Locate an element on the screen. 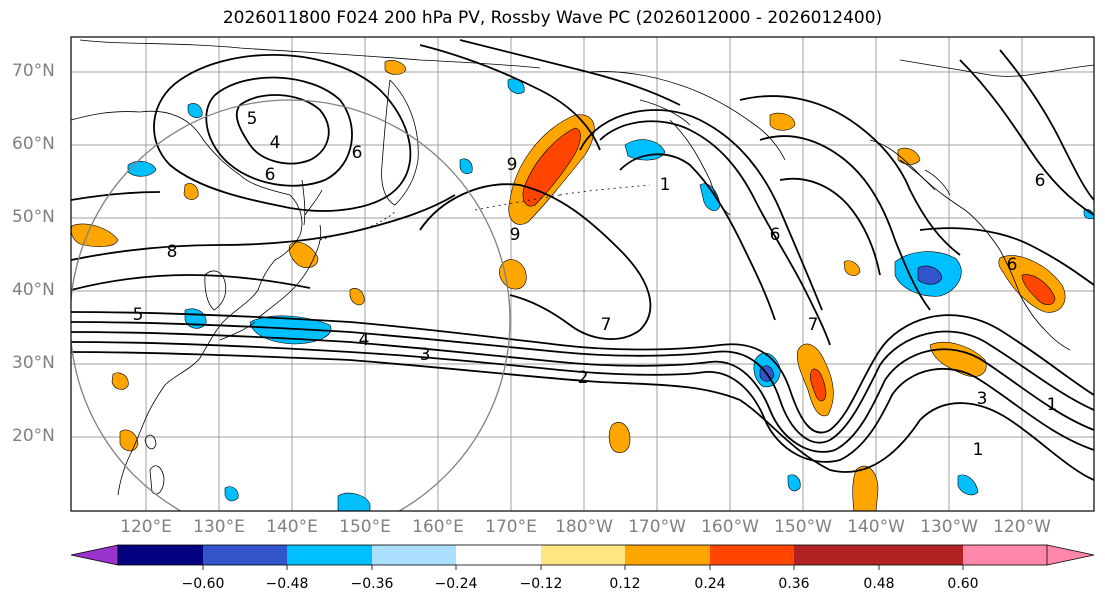 This screenshot has height=604, width=1105. contour-east-ridge is located at coordinates (1026, 137).